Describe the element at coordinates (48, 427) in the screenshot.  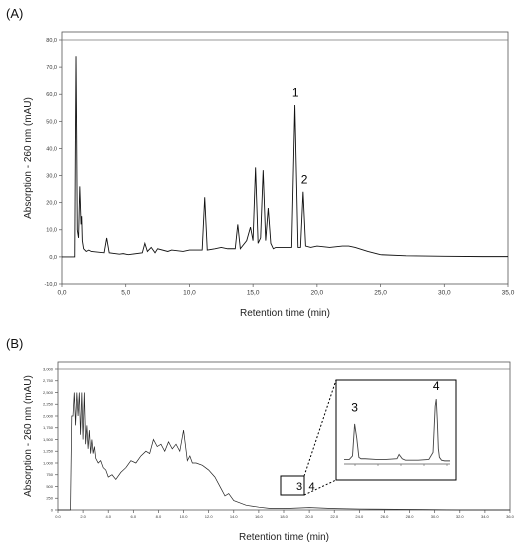
I see `y-tick-label: 1,750` at that location.